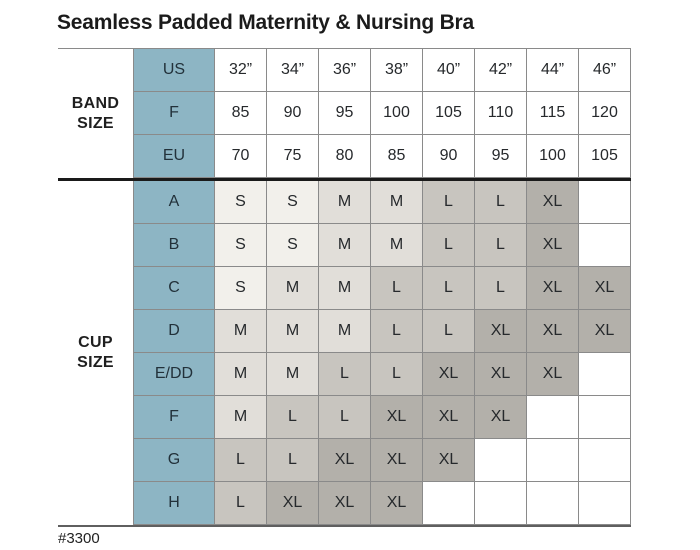 This screenshot has width=700, height=550. What do you see at coordinates (174, 460) in the screenshot?
I see `row-label-cell: G` at bounding box center [174, 460].